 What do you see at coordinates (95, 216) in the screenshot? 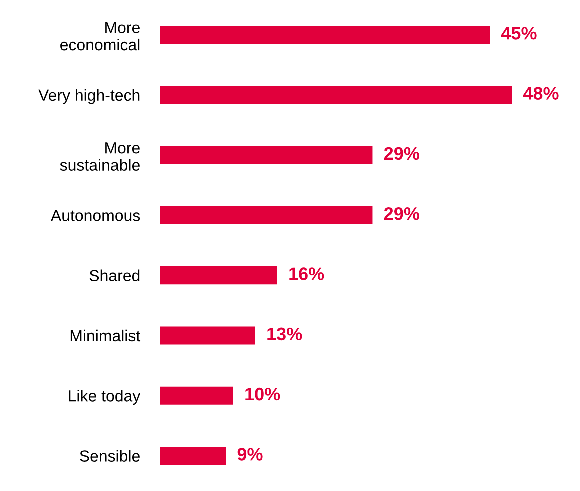
I see `y-tick-label: Autonomous` at bounding box center [95, 216].